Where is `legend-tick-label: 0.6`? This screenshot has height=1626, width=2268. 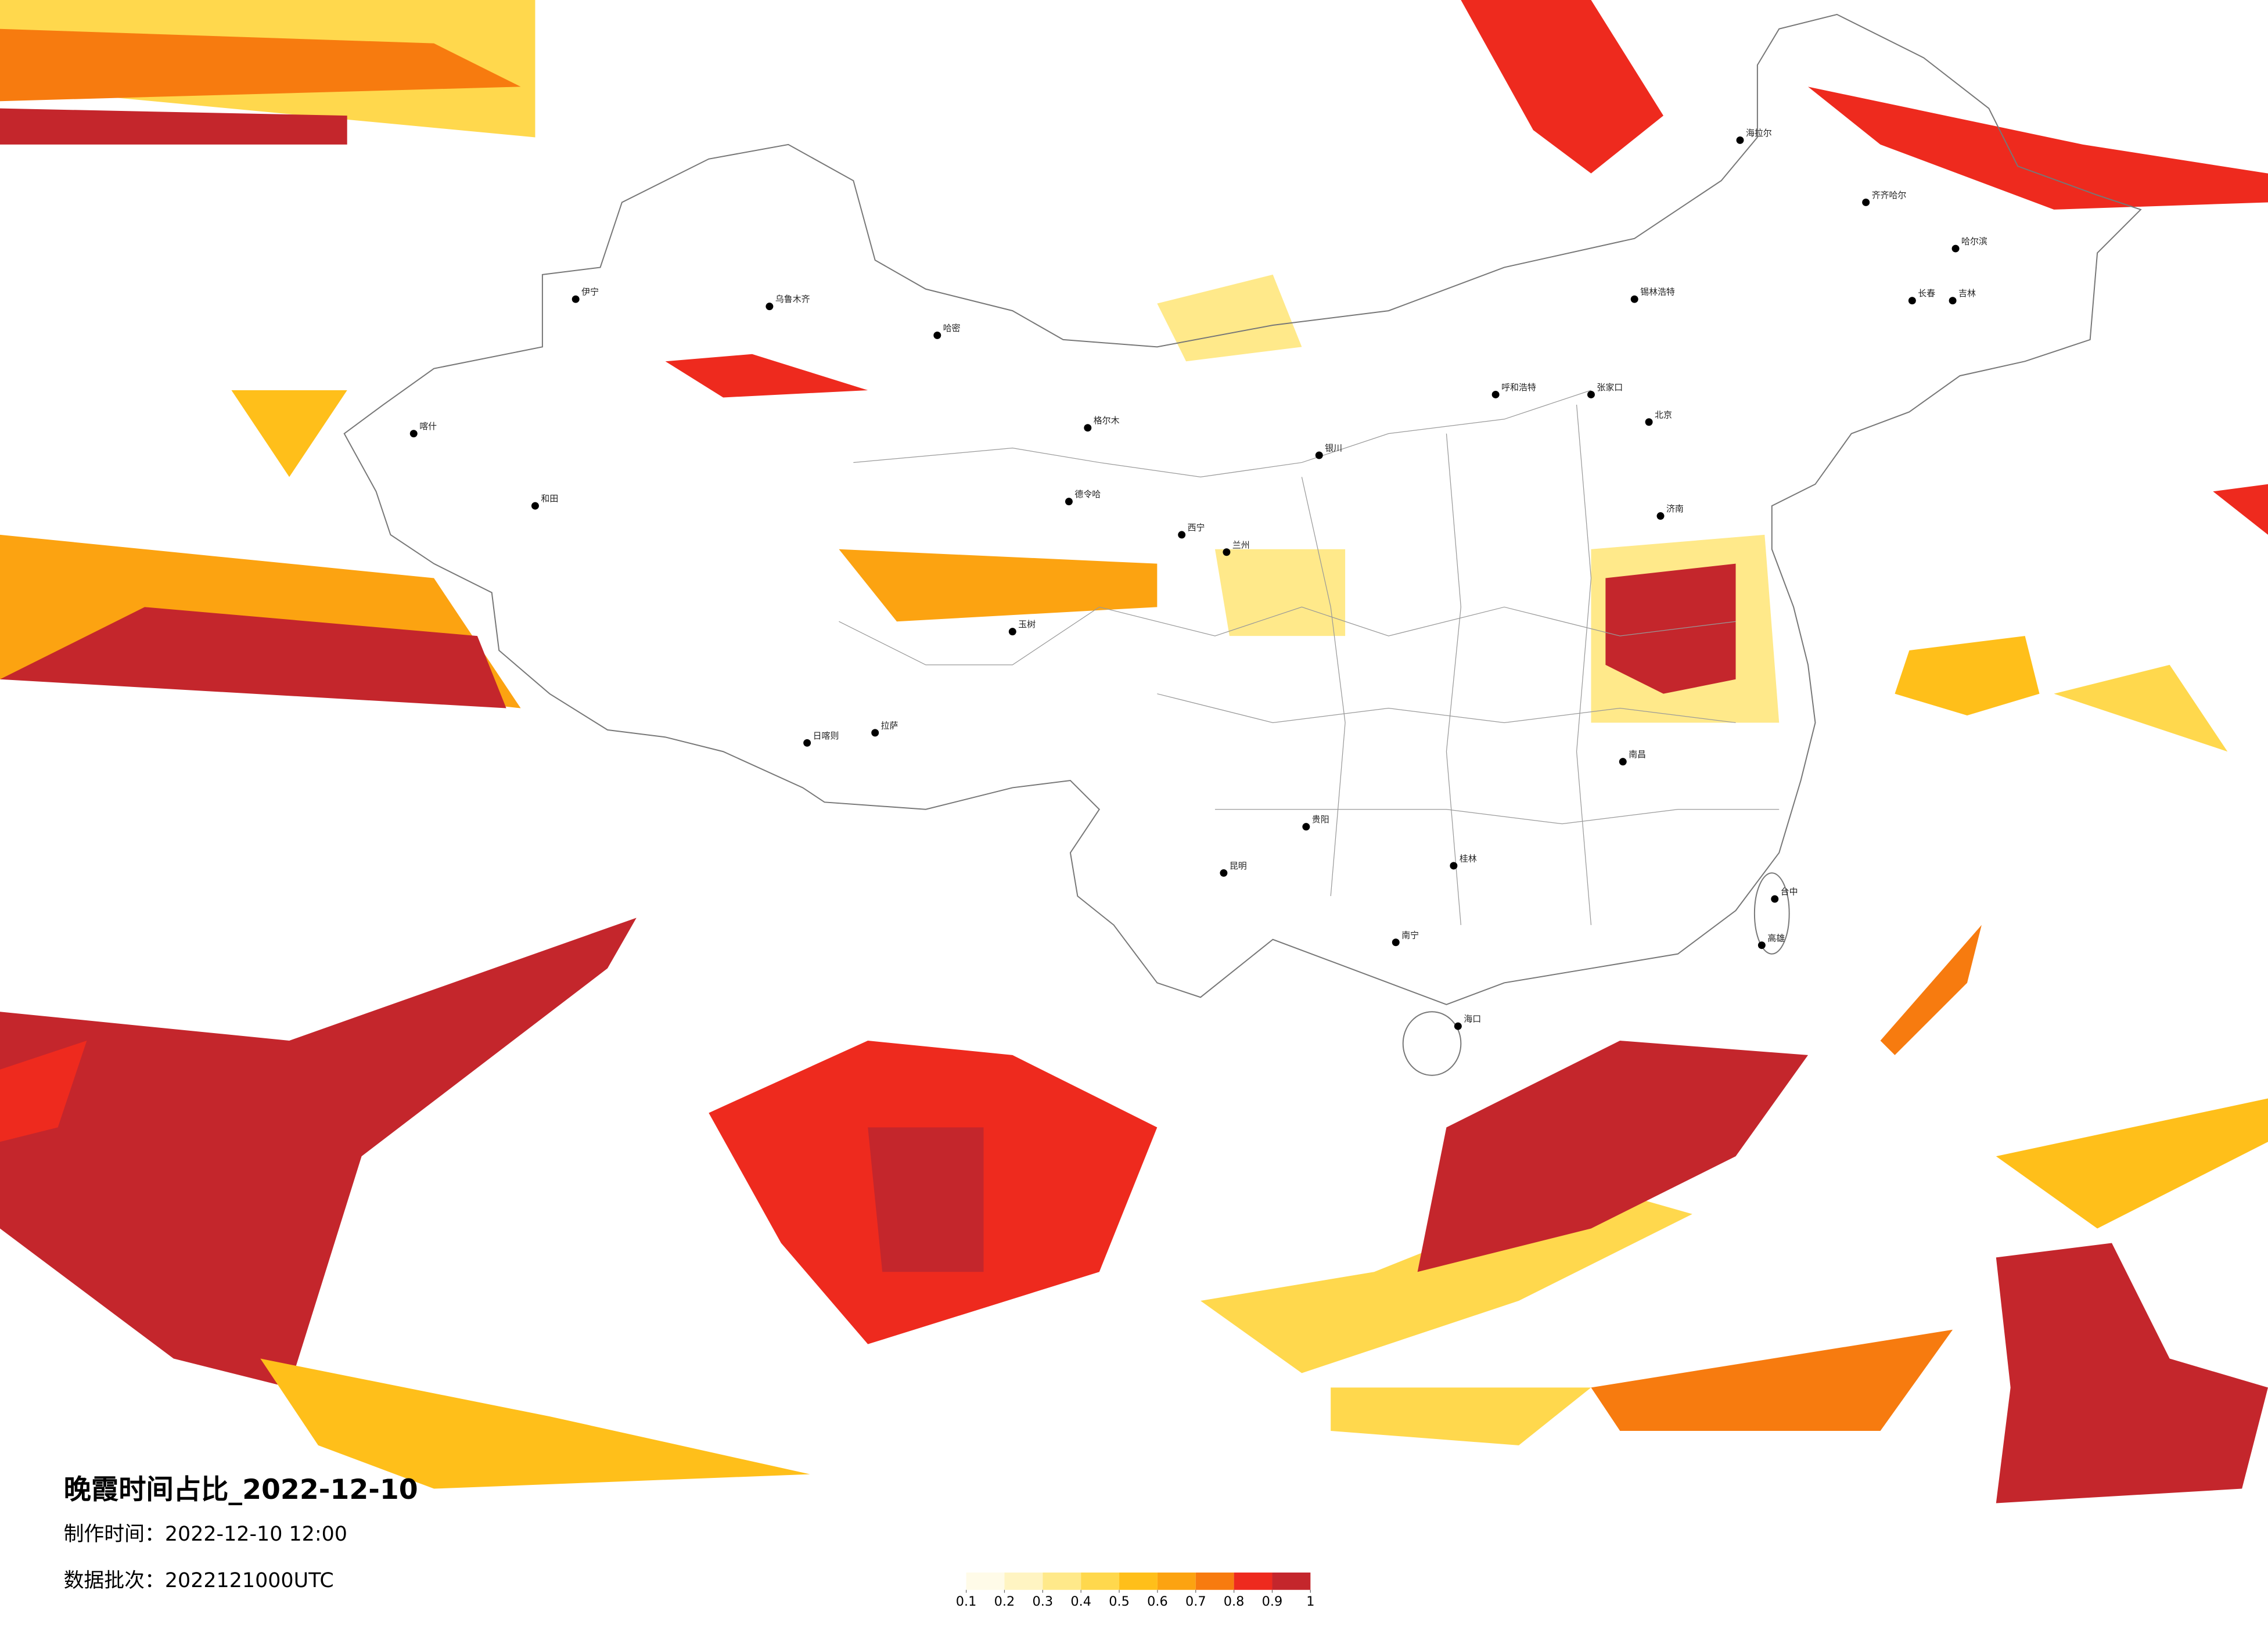
legend-tick-label: 0.6 is located at coordinates (1157, 1601).